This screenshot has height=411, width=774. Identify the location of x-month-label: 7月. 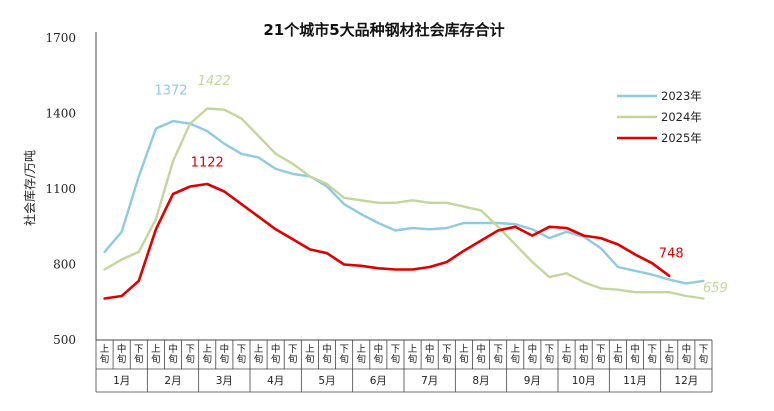
(429, 381).